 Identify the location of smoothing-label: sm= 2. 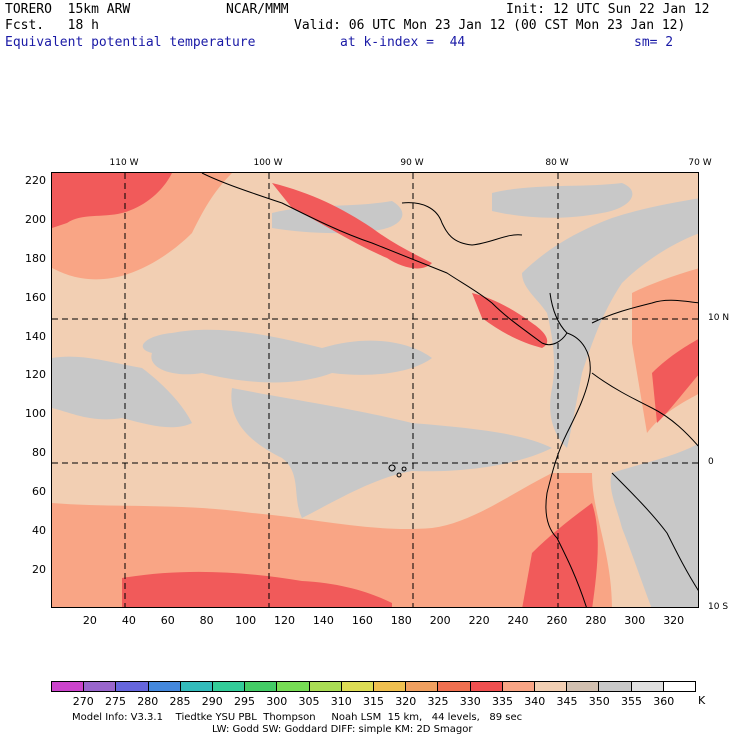
(654, 42).